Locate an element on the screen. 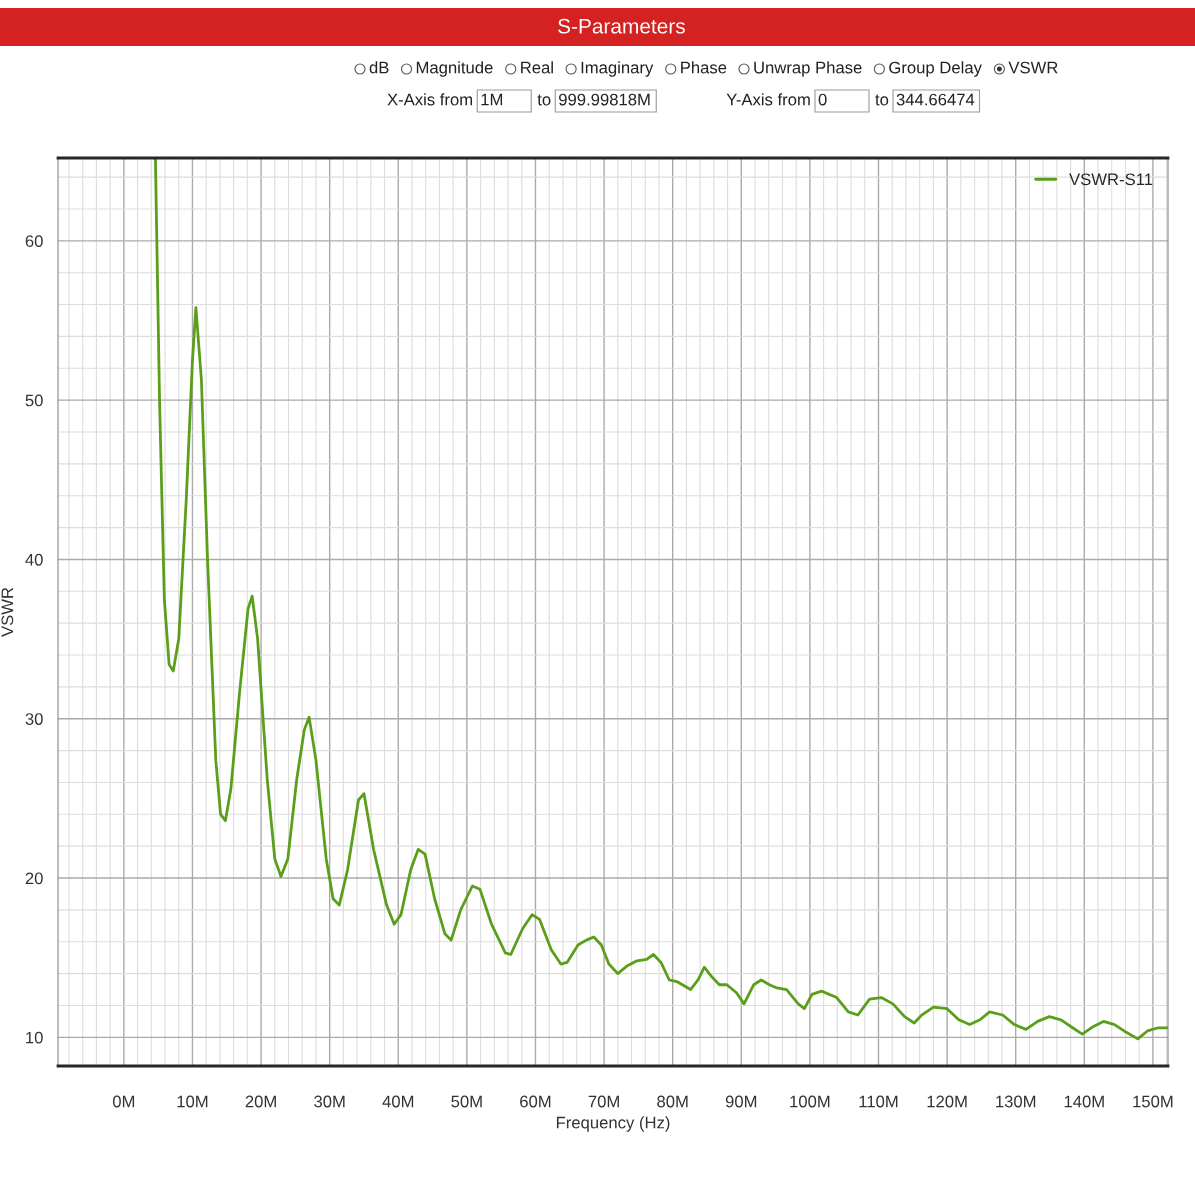  text: 0 is located at coordinates (822, 99).